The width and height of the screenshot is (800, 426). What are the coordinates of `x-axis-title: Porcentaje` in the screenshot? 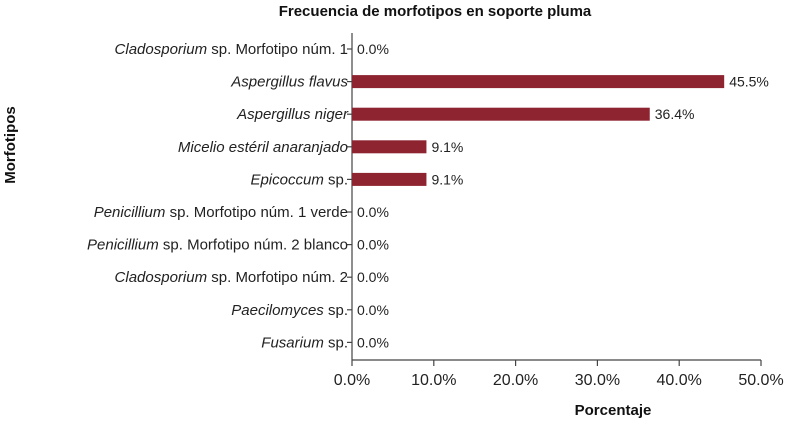 It's located at (613, 410).